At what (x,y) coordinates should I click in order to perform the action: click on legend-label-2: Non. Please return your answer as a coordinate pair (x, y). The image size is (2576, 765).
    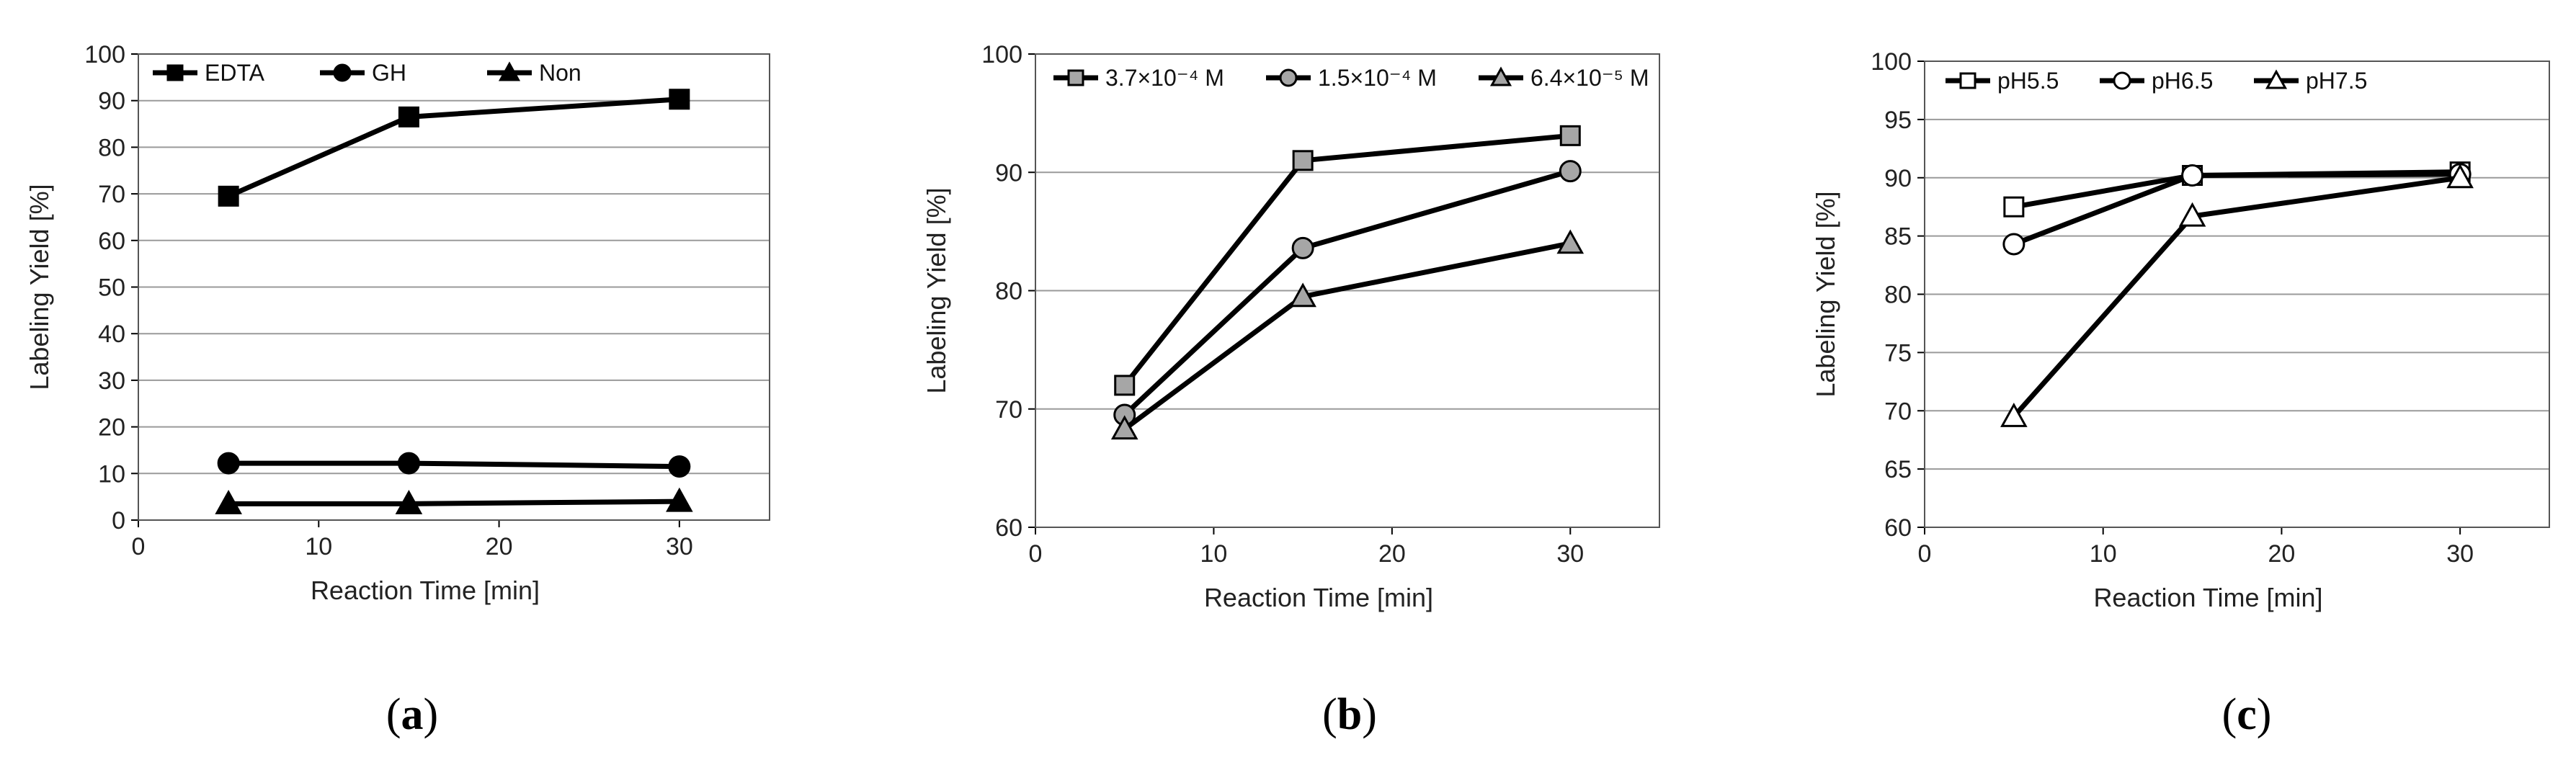
    Looking at the image, I should click on (560, 73).